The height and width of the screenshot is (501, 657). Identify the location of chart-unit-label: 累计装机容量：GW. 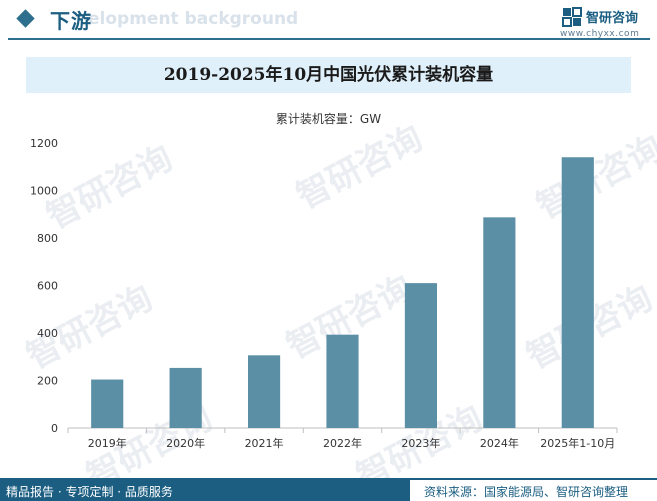
(328, 119).